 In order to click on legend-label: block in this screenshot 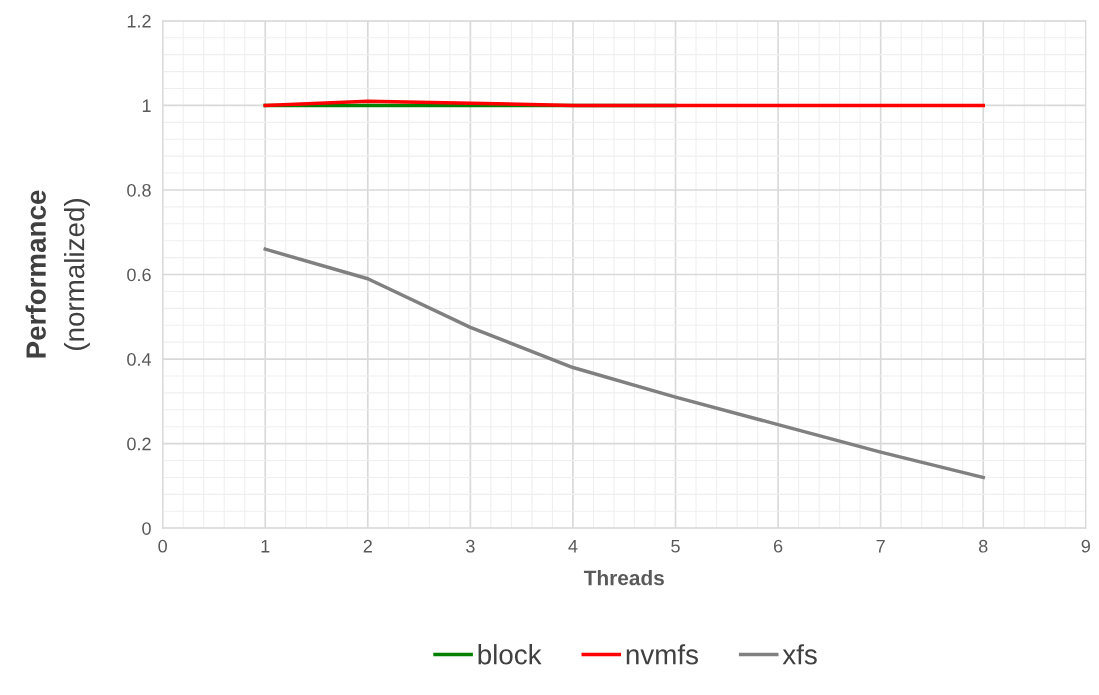, I will do `click(510, 654)`.